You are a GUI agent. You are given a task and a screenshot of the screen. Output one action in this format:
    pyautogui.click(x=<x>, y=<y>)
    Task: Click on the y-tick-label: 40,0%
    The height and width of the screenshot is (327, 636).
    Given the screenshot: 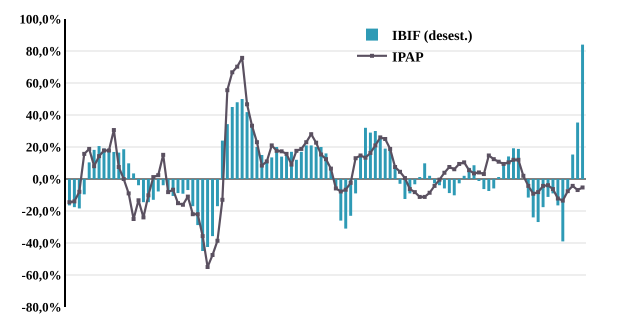 What is the action you would take?
    pyautogui.click(x=44, y=115)
    